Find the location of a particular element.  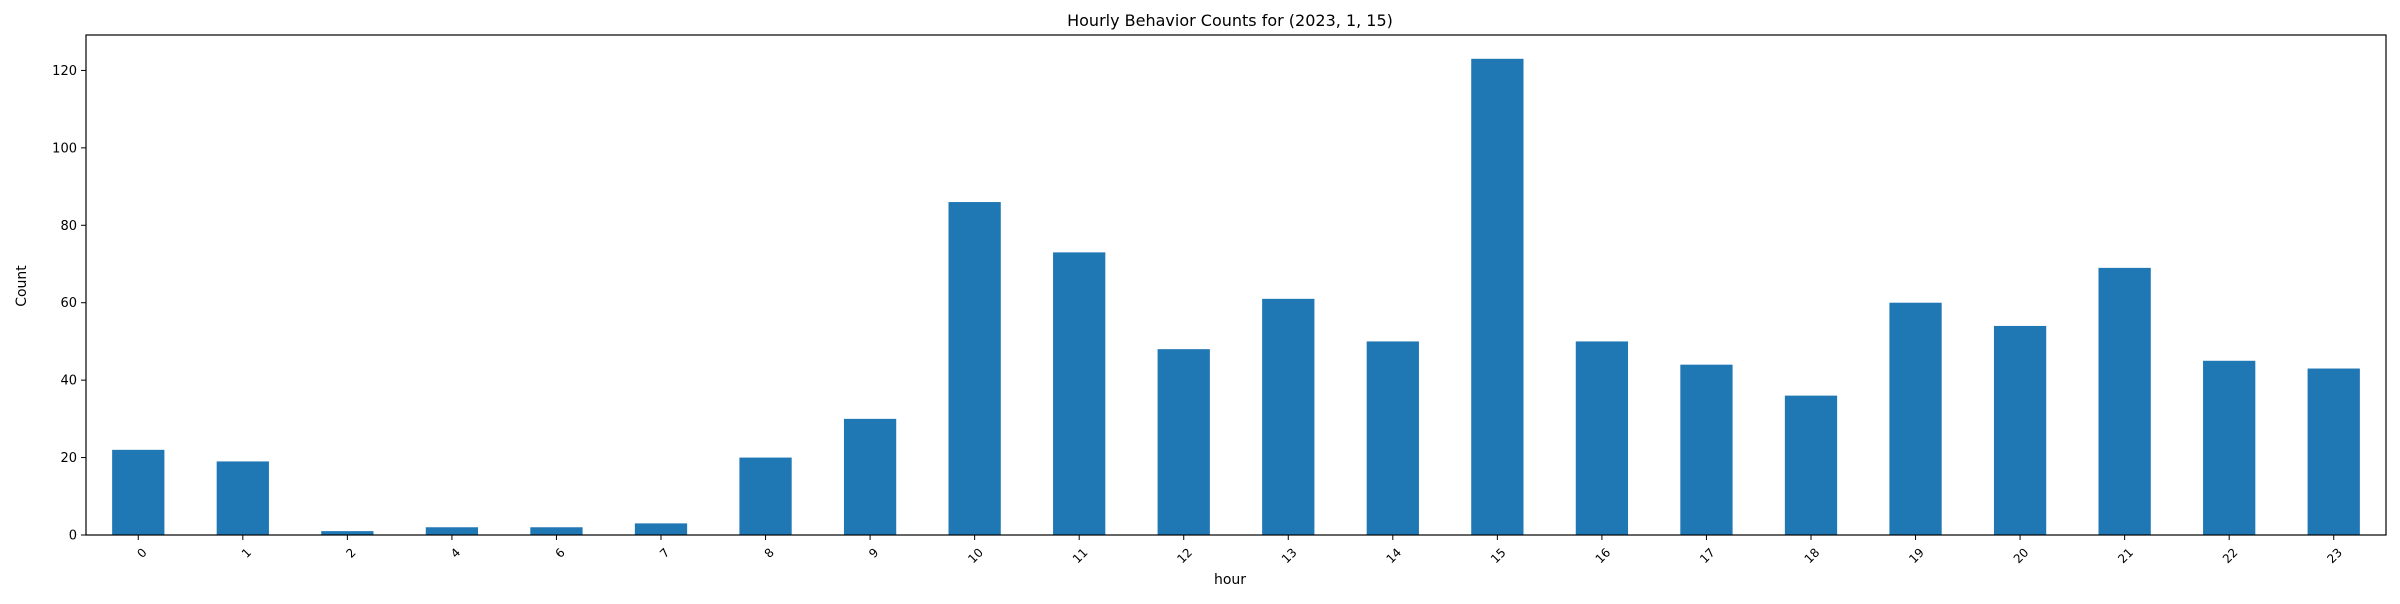

x-tick-label: 12 is located at coordinates (1184, 555).